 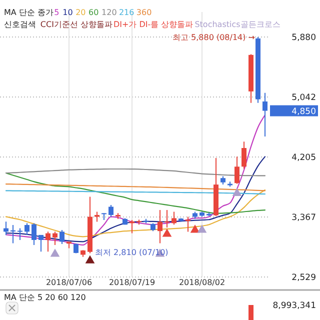 I want to click on annotation: 최고 5,880 (08/14) →, so click(x=214, y=37).